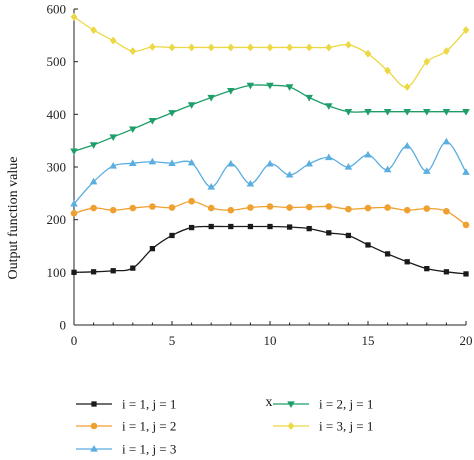 The width and height of the screenshot is (474, 460). I want to click on legend-item: i = 1, j = 3, so click(126, 449).